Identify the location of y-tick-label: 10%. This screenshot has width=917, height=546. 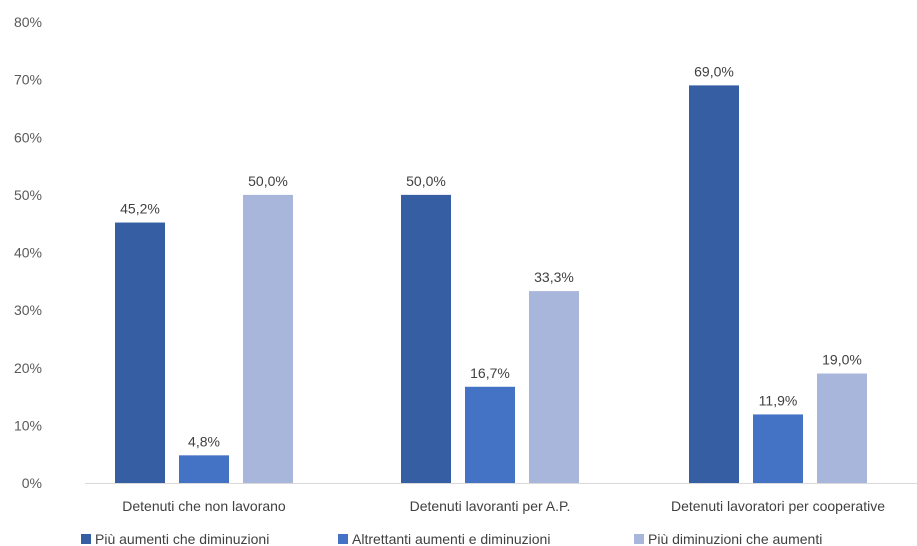
(28, 425).